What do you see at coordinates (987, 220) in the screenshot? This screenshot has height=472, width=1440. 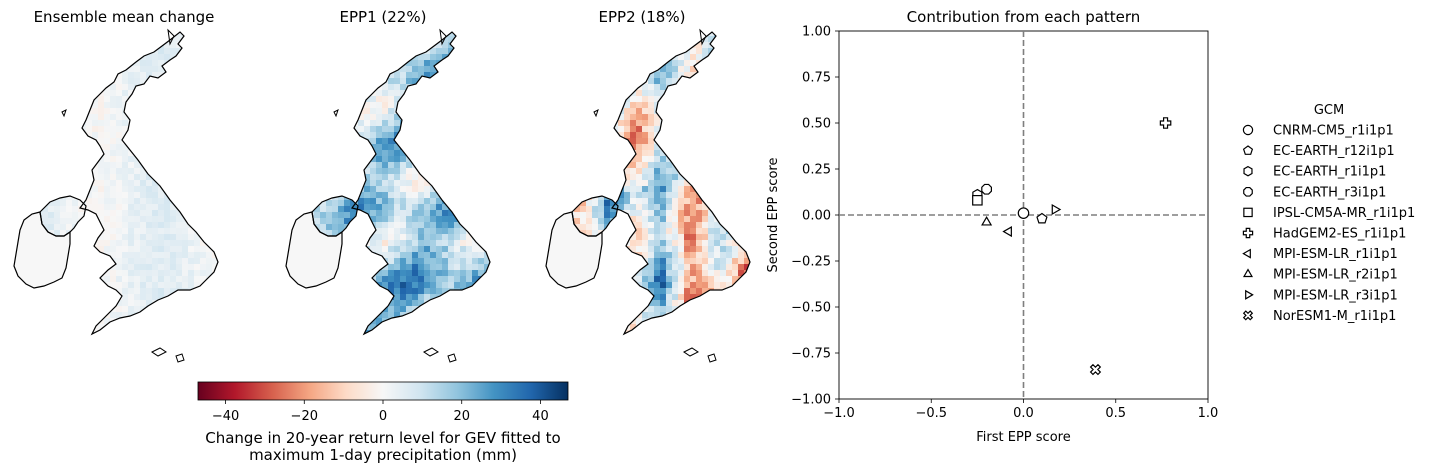 I see `point-mpi-esm-lr-r2i1p1` at bounding box center [987, 220].